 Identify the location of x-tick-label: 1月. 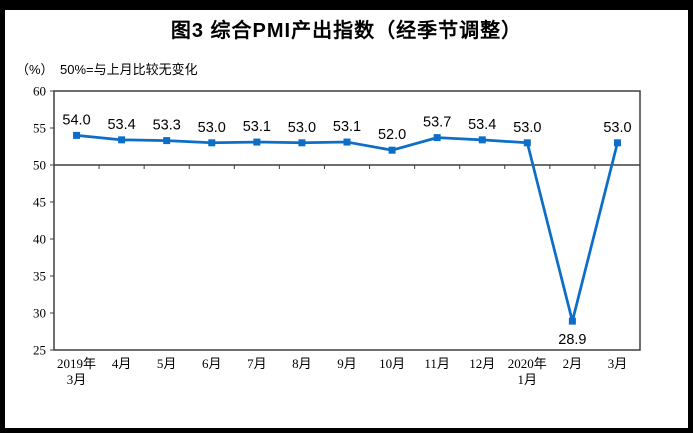
(528, 379).